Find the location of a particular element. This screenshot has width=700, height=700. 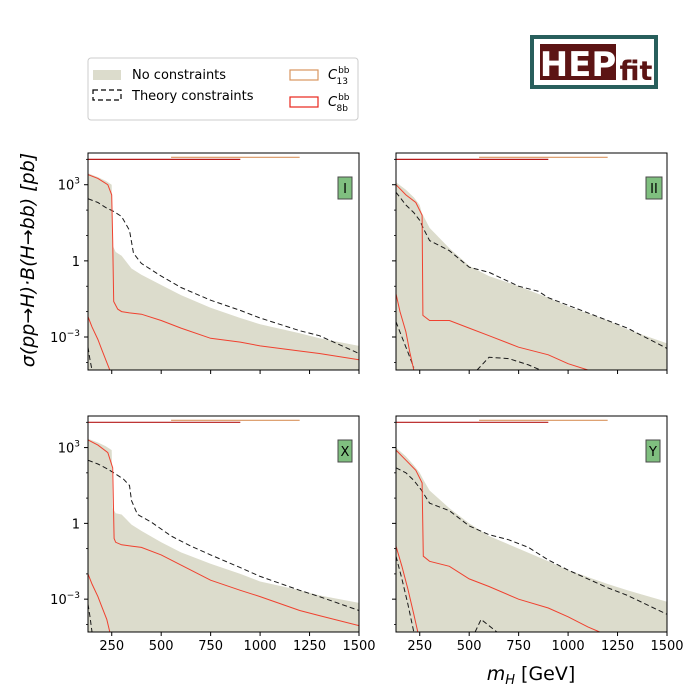

legend-swatch-c8b is located at coordinates (304, 102).